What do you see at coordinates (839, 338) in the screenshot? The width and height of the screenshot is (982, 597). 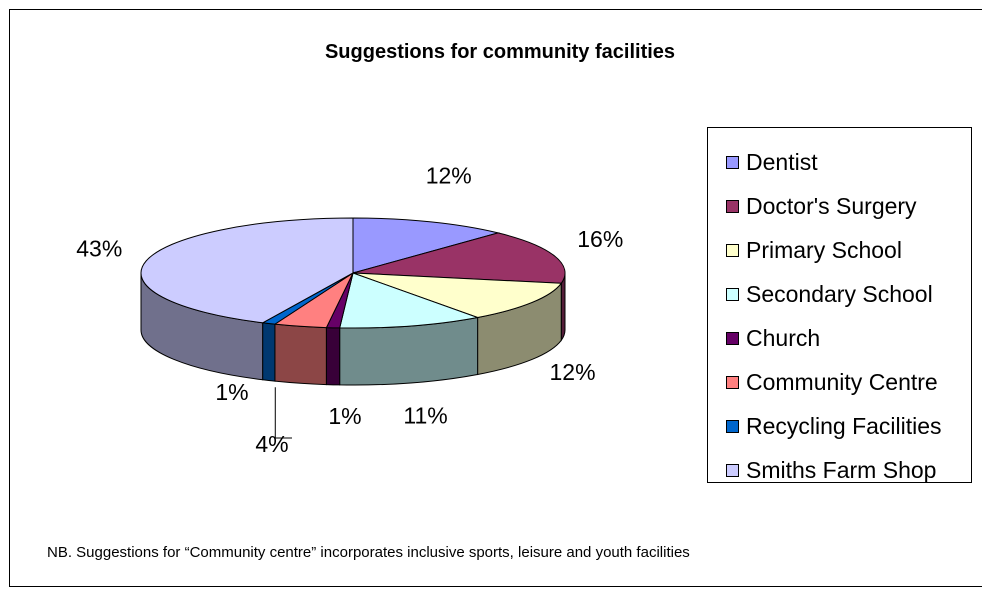 I see `legend-item-4: Church` at bounding box center [839, 338].